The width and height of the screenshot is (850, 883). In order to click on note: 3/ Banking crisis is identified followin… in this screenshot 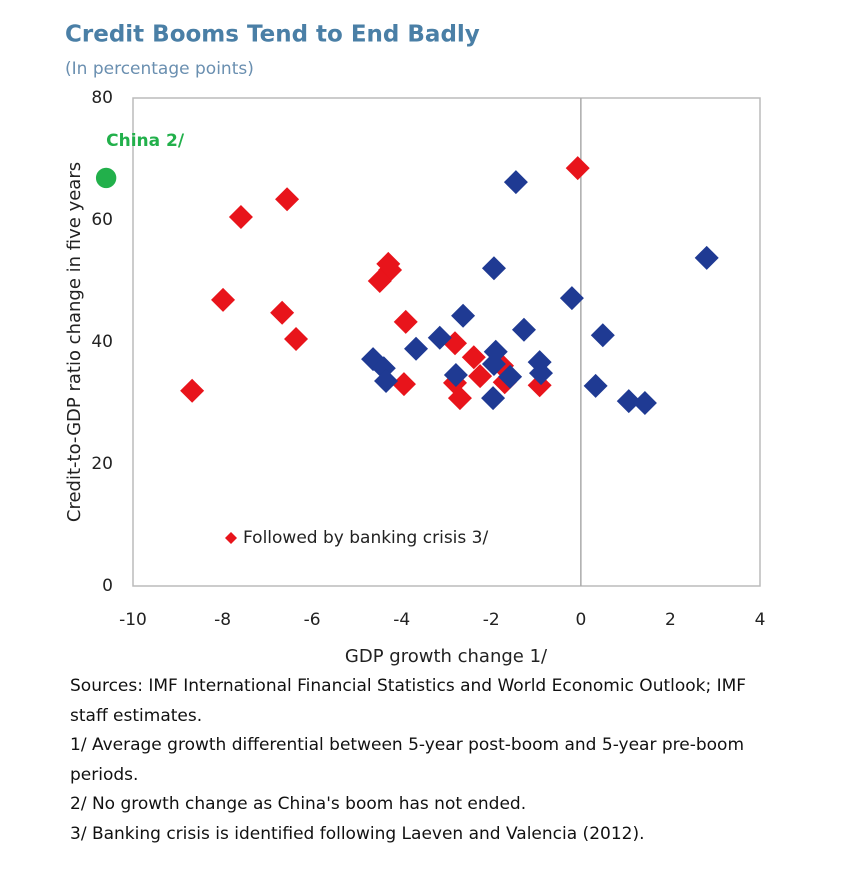, I will do `click(357, 833)`.